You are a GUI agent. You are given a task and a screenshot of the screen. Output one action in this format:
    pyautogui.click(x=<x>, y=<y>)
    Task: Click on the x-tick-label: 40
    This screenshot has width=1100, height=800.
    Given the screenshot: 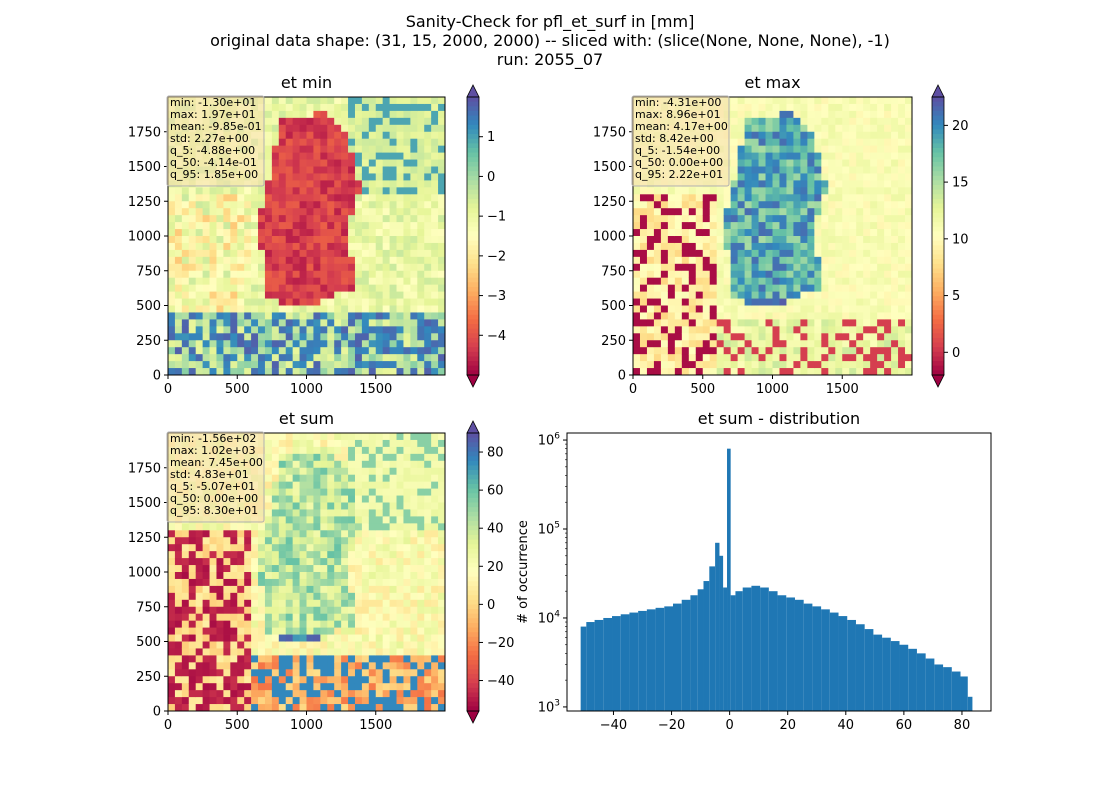 What is the action you would take?
    pyautogui.click(x=846, y=725)
    